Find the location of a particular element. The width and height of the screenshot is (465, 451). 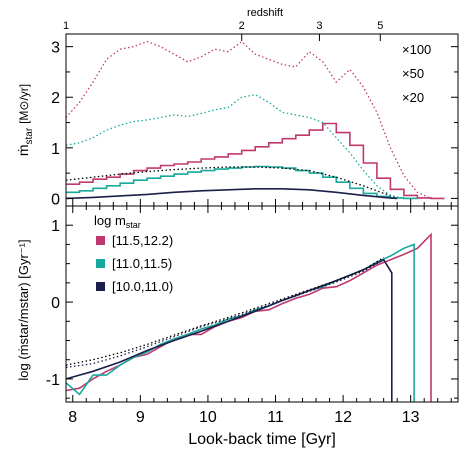

lower-y-label: log (ṁstar/mstar) [Gyr⁻¹] is located at coordinates (23, 309).